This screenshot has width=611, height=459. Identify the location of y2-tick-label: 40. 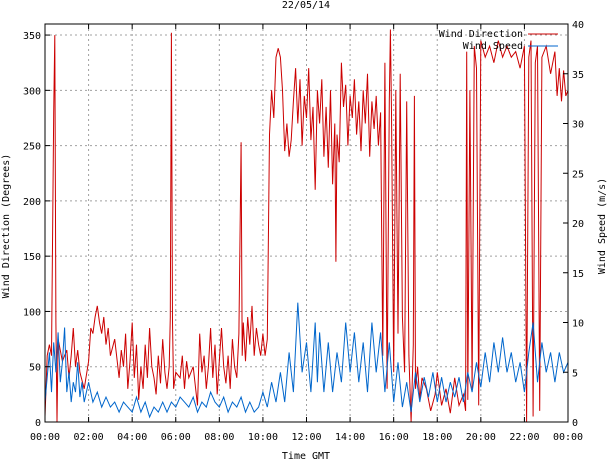
(578, 25).